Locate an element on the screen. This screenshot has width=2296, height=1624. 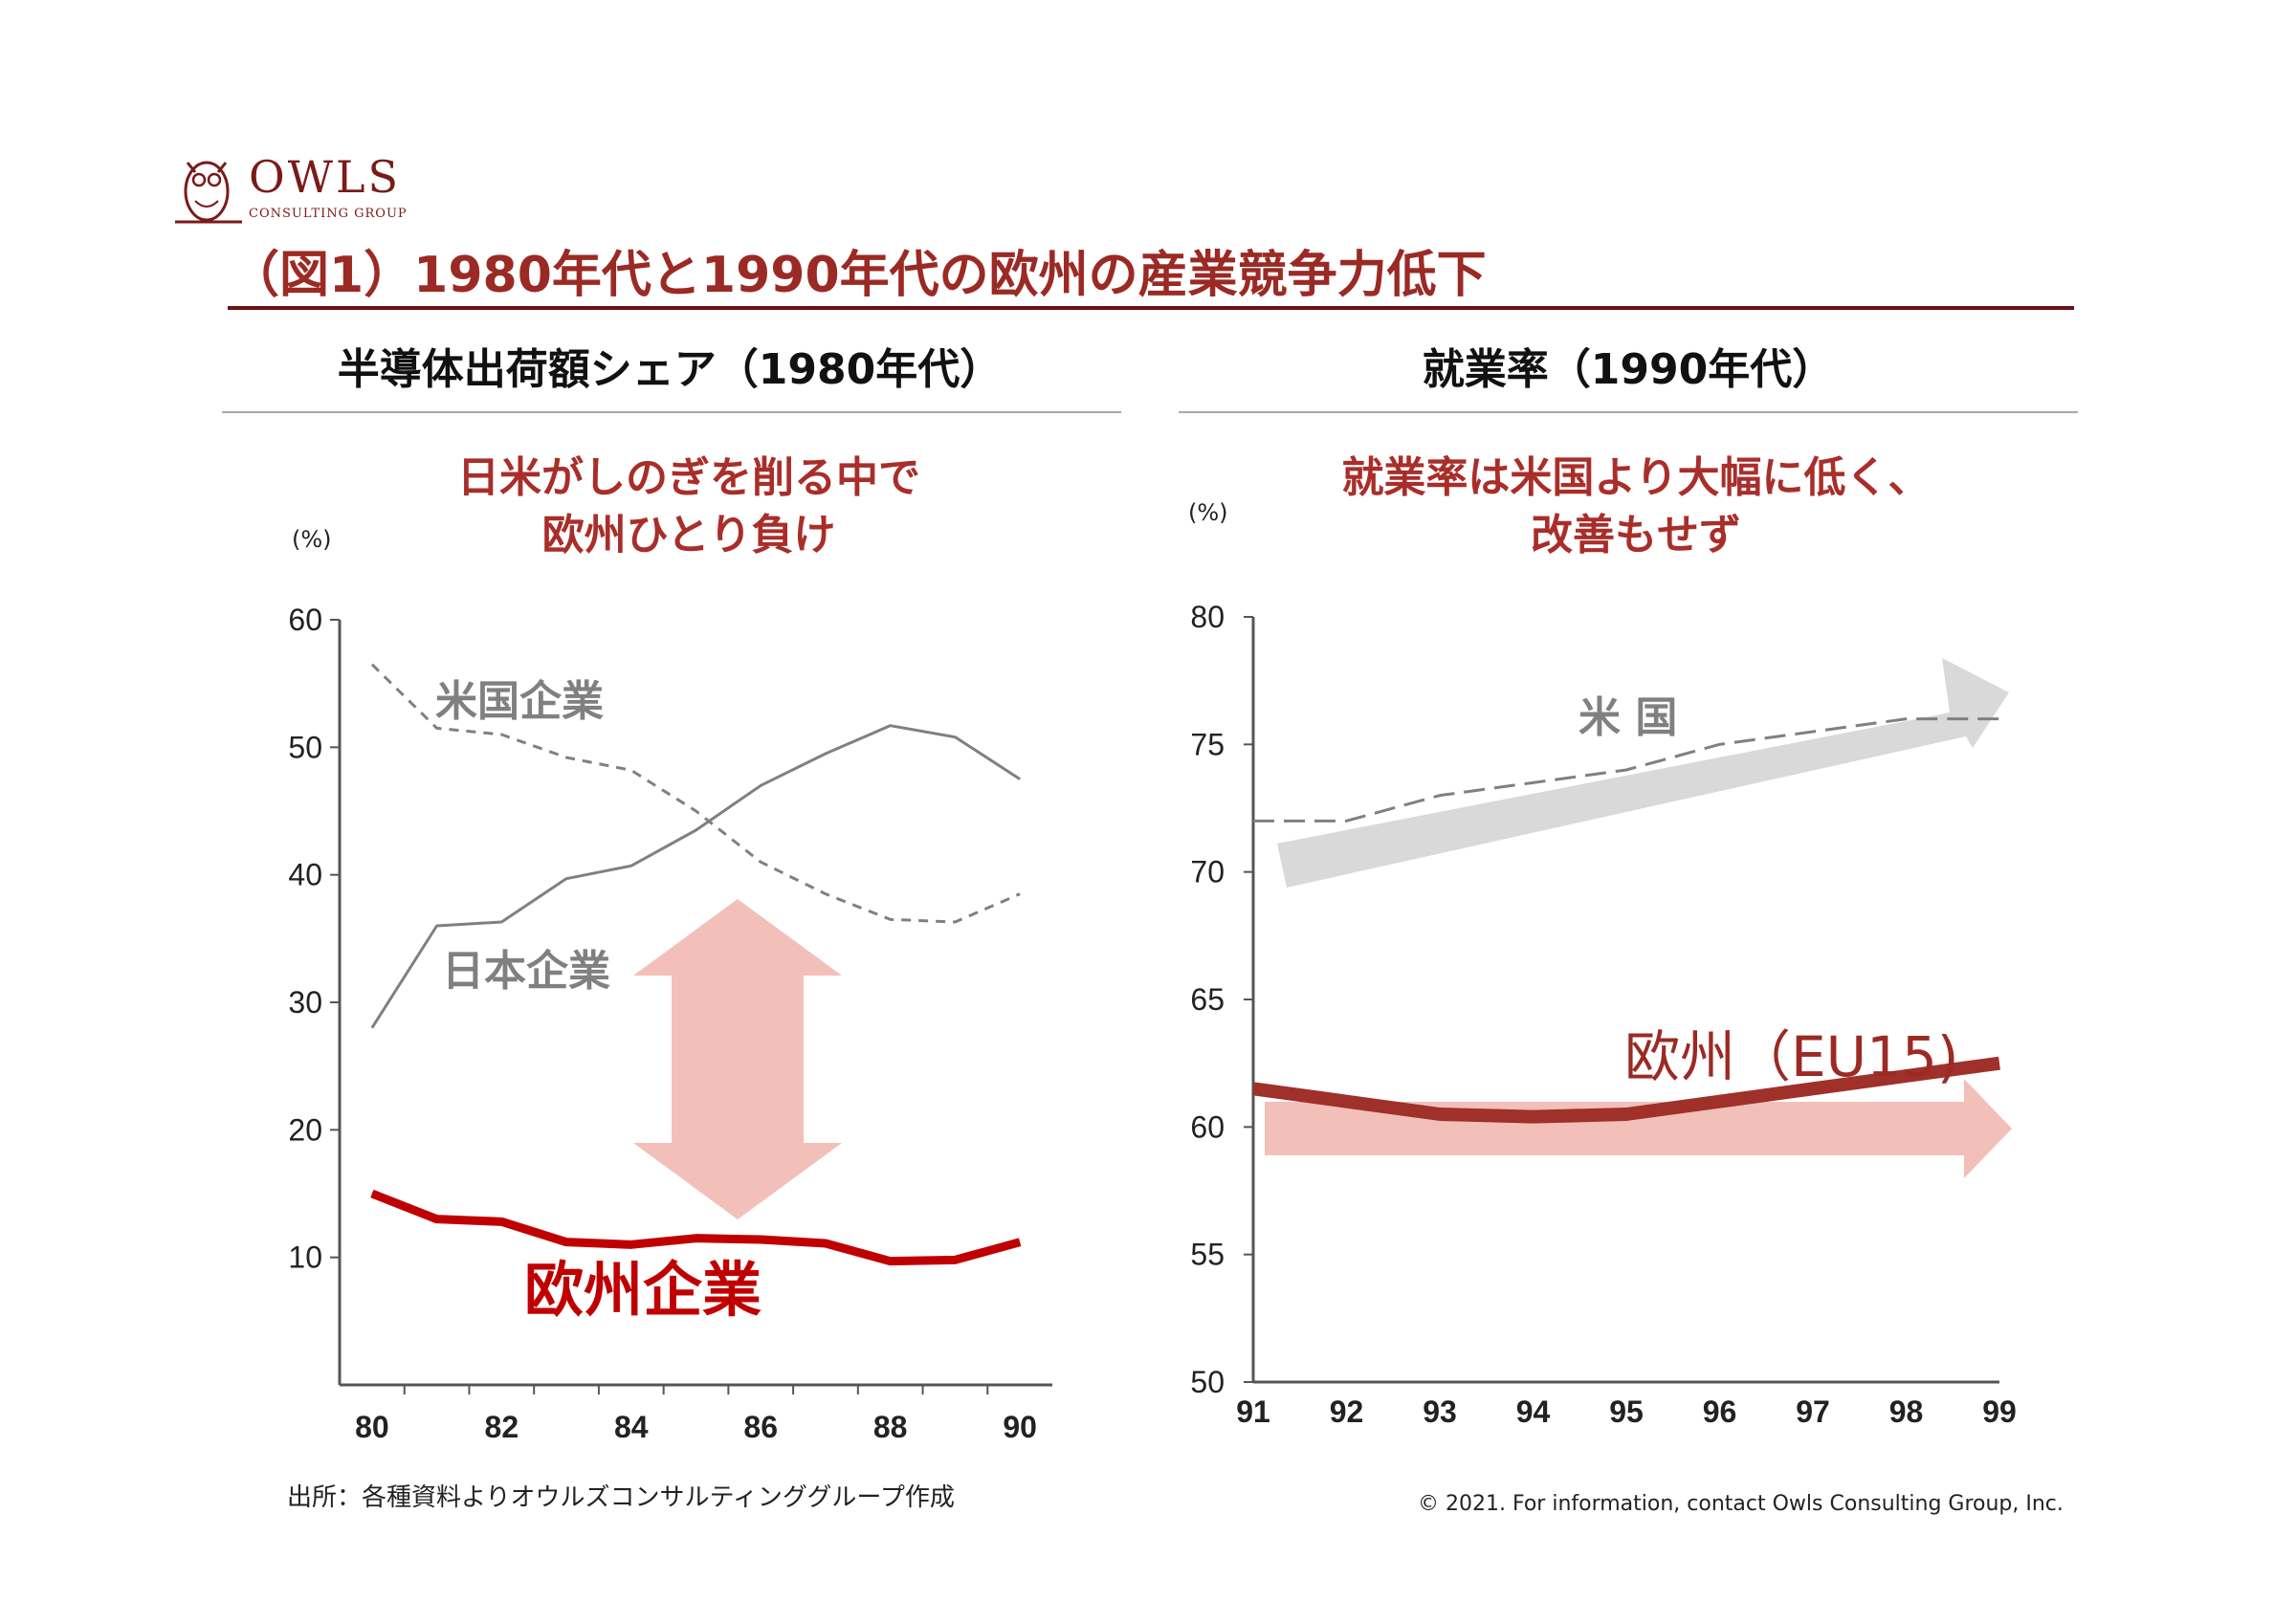
double-arrow-annotation is located at coordinates (738, 1059).